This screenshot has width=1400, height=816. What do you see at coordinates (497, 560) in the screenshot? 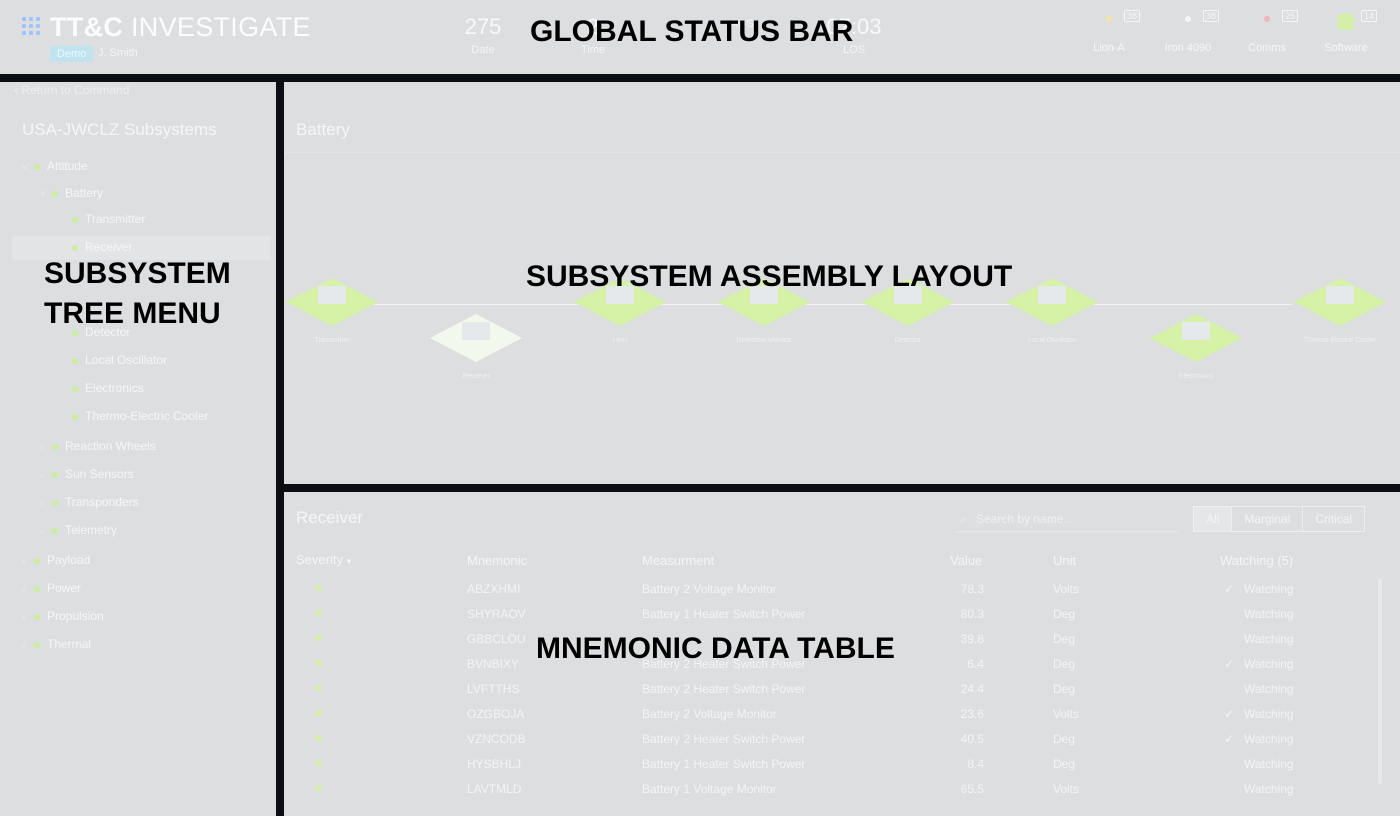
I see `col-mnemonic: Mnemonic` at bounding box center [497, 560].